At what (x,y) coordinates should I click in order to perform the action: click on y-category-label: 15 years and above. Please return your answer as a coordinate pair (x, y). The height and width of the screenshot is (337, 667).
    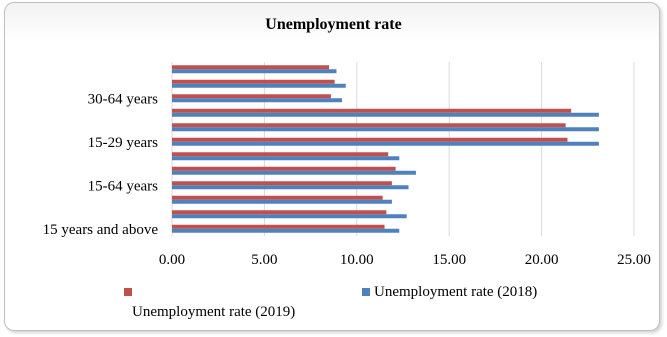
    Looking at the image, I should click on (101, 230).